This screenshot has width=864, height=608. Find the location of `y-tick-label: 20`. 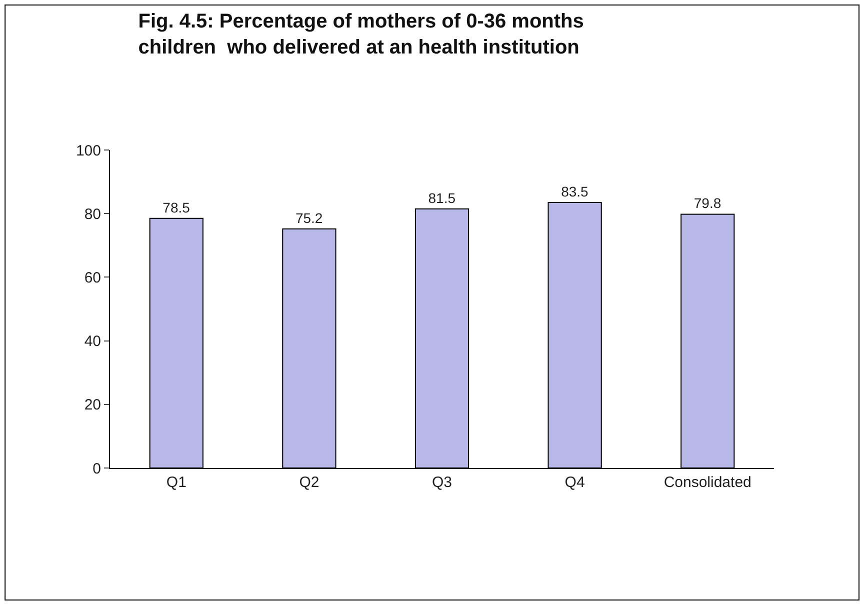

y-tick-label: 20 is located at coordinates (92, 405).